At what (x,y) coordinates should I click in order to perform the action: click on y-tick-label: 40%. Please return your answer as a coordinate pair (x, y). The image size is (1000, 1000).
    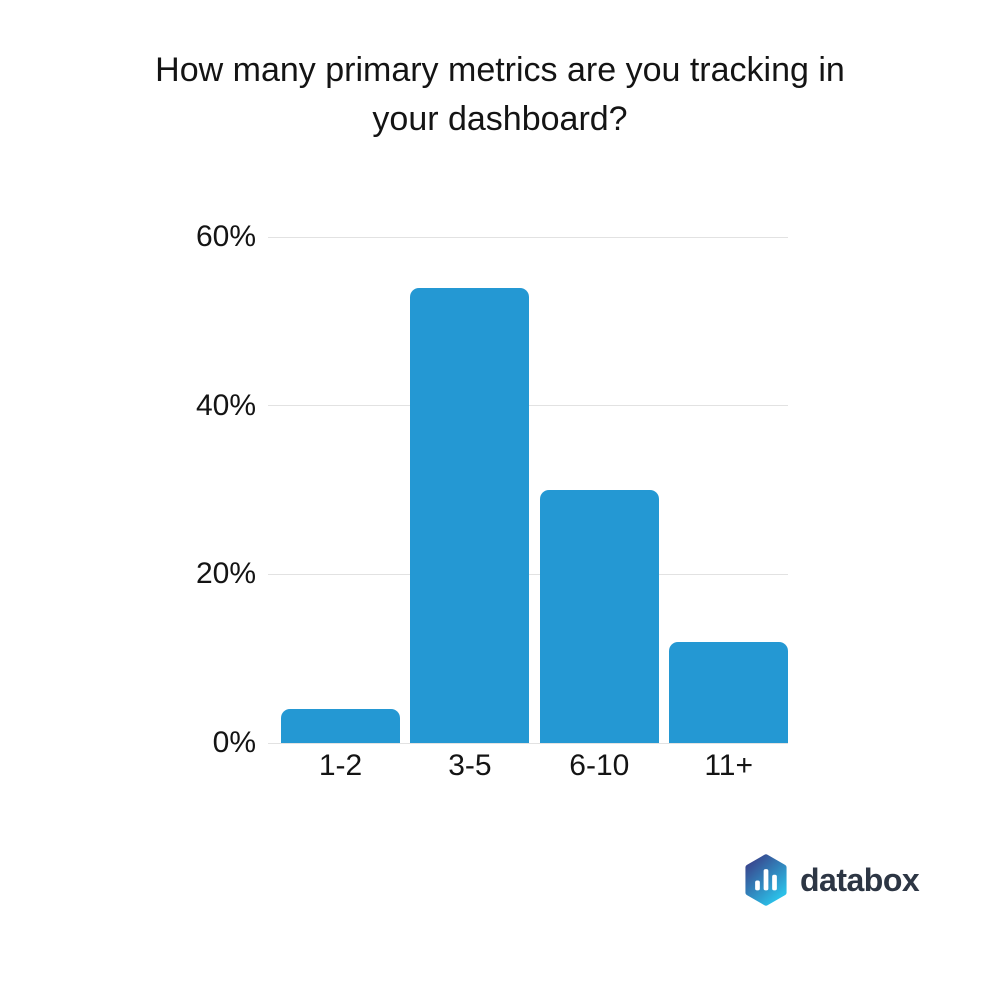
    Looking at the image, I should click on (225, 405).